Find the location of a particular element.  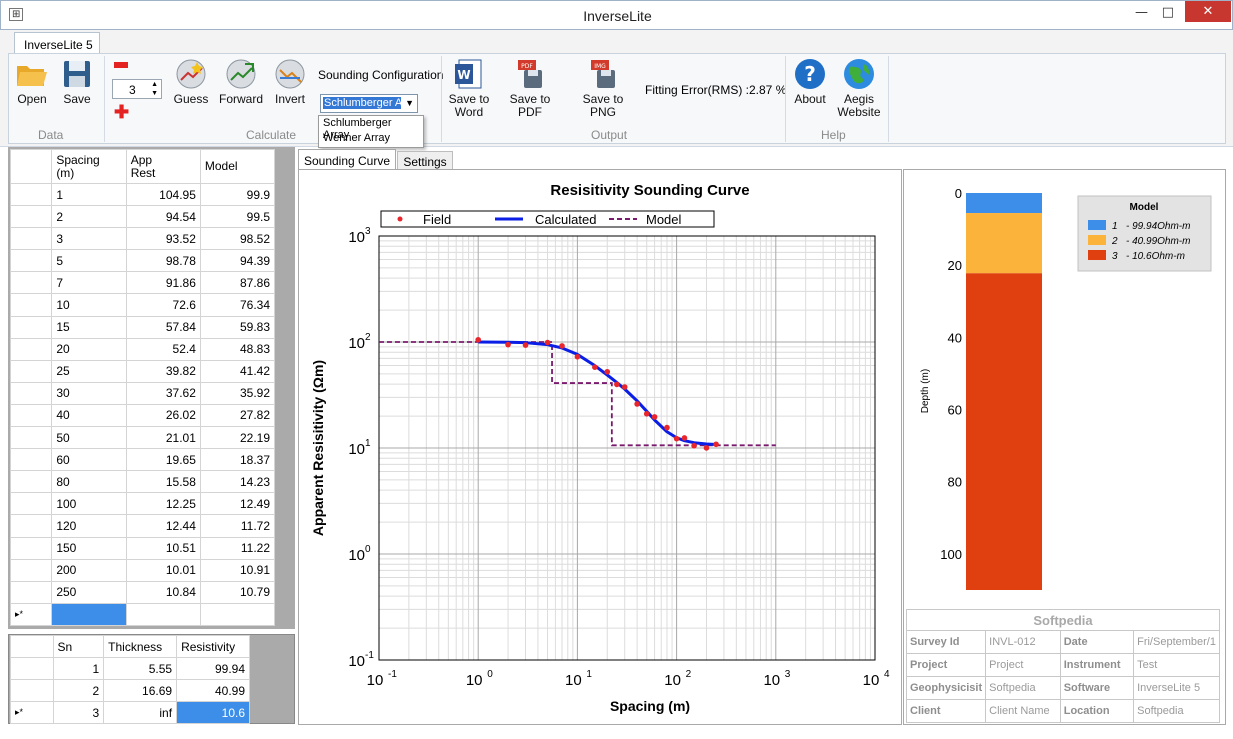

table-row: 30 37.62 35.92 is located at coordinates (142, 393).